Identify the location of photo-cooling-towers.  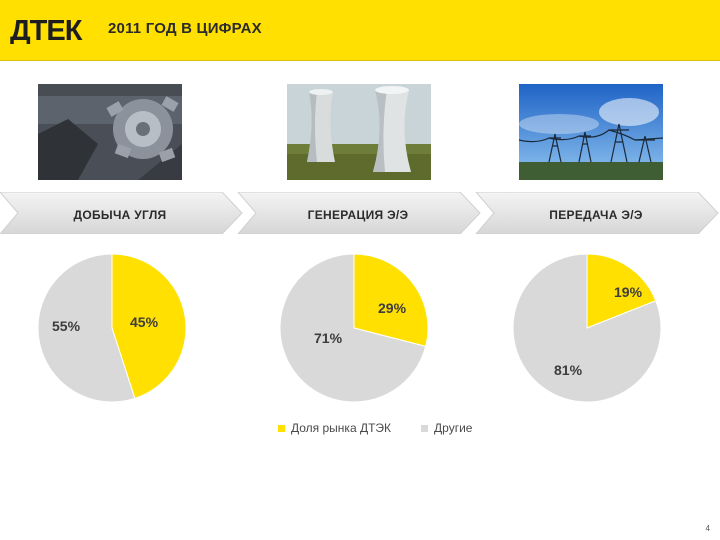
(359, 132).